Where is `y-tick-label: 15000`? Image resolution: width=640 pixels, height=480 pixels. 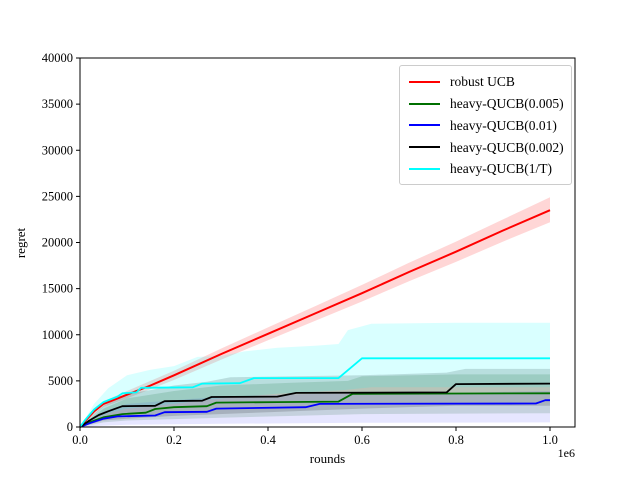 y-tick-label: 15000 is located at coordinates (57, 289).